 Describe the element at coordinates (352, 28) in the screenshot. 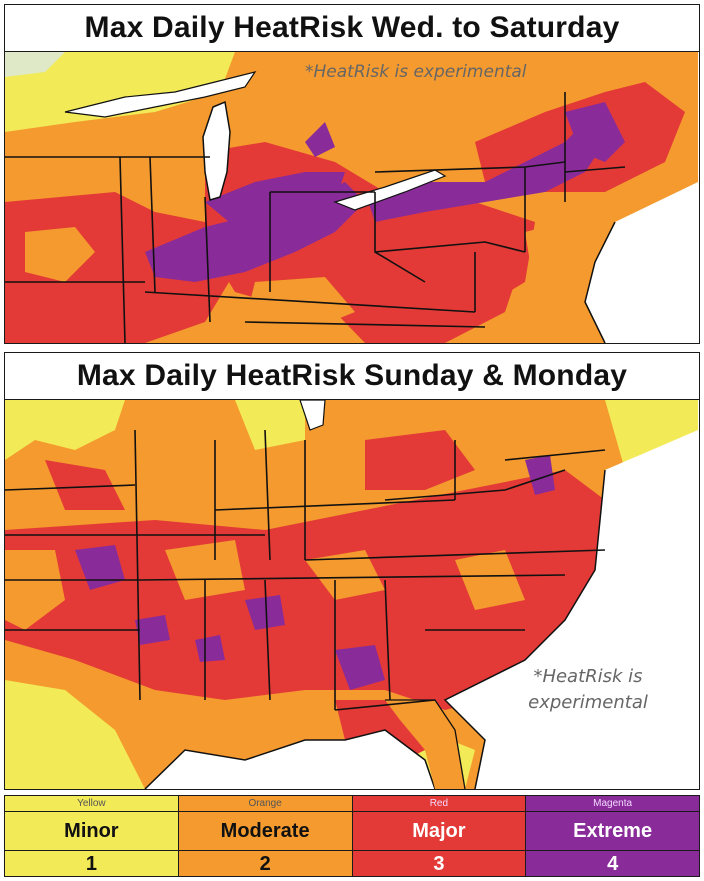

I see `panel-title: Max Daily HeatRisk Wed. to Saturday` at that location.